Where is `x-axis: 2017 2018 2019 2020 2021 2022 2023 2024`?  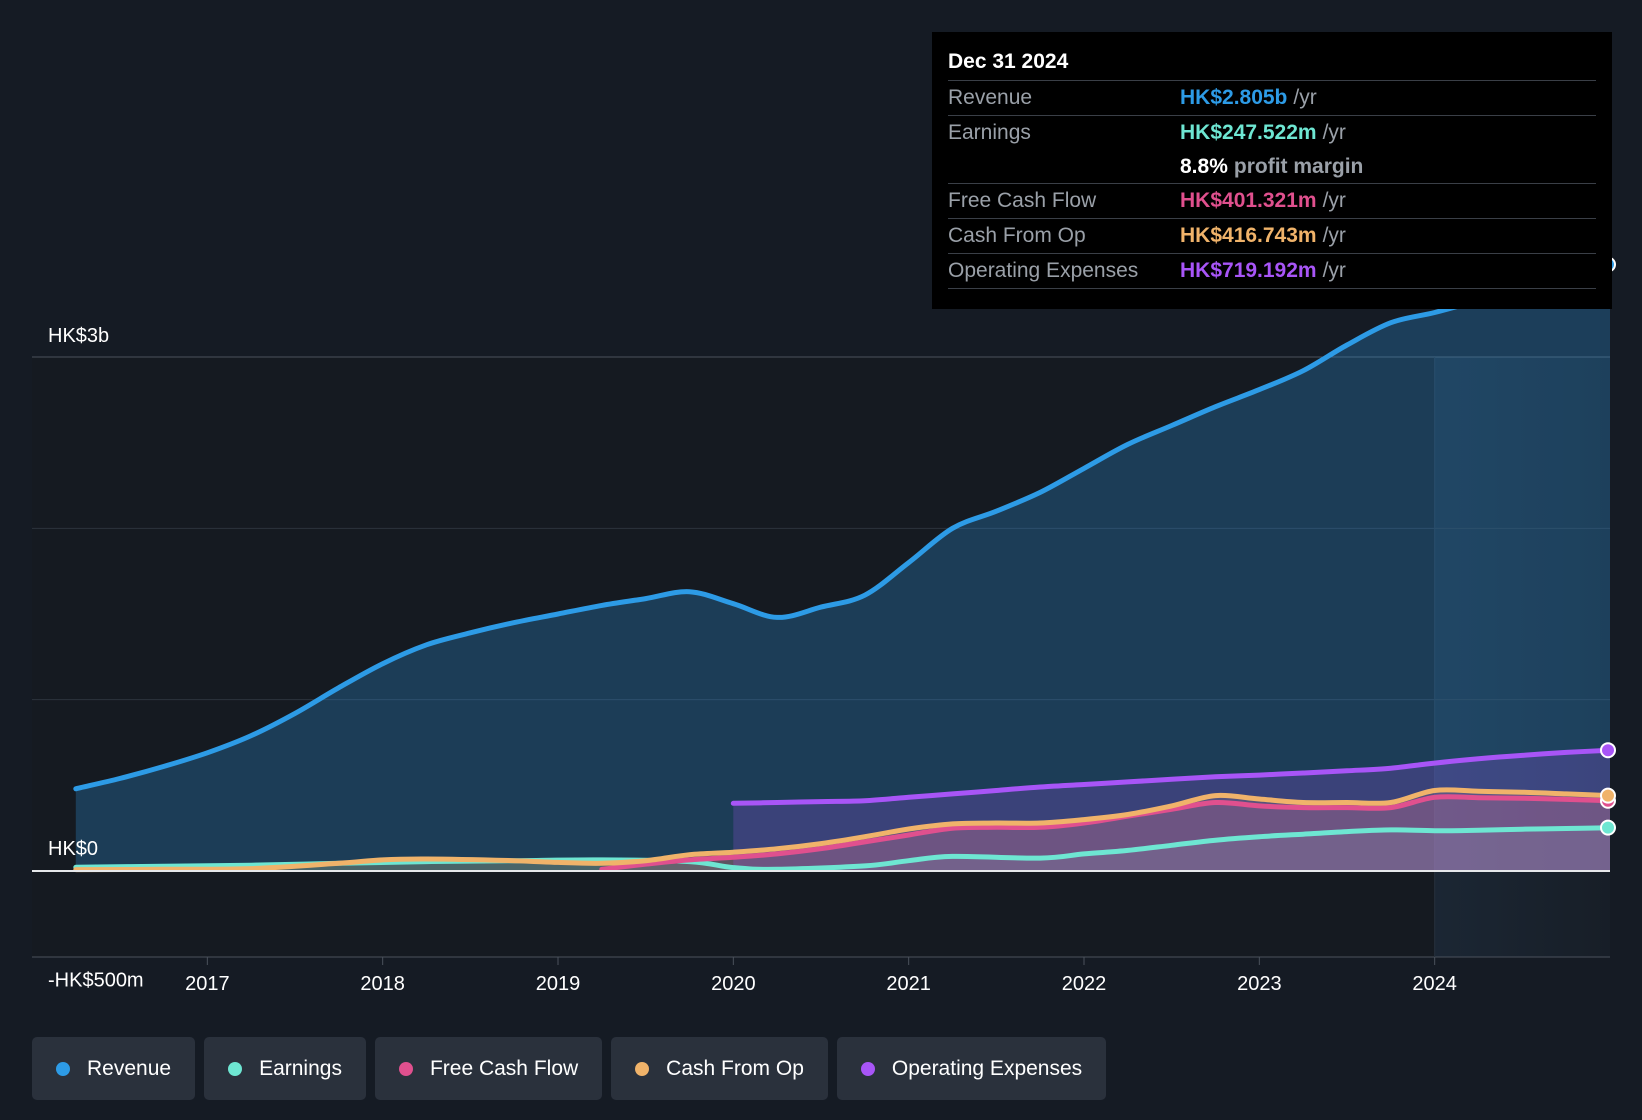 x-axis: 2017 2018 2019 2020 2021 2022 2023 2024 is located at coordinates (821, 976).